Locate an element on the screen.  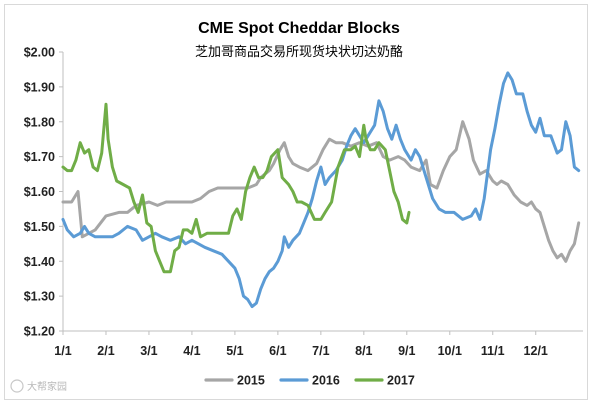
x-tick-label: 6/1 is located at coordinates (277, 351).